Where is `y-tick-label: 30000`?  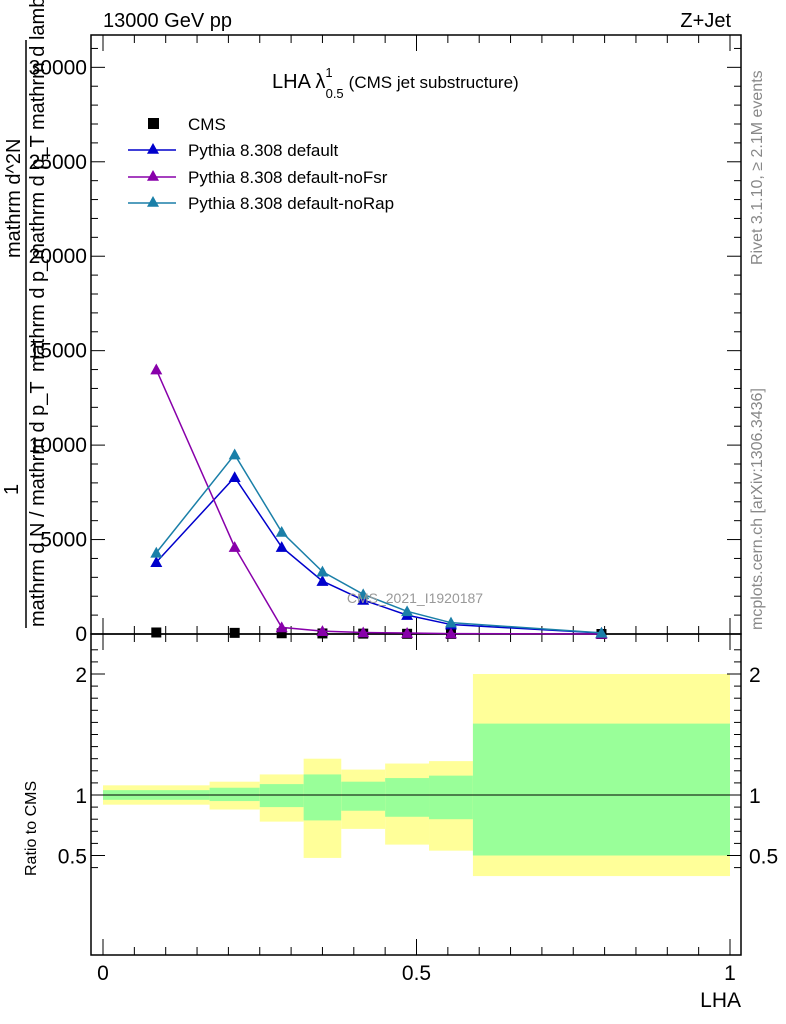
y-tick-label: 30000 is located at coordinates (58, 67).